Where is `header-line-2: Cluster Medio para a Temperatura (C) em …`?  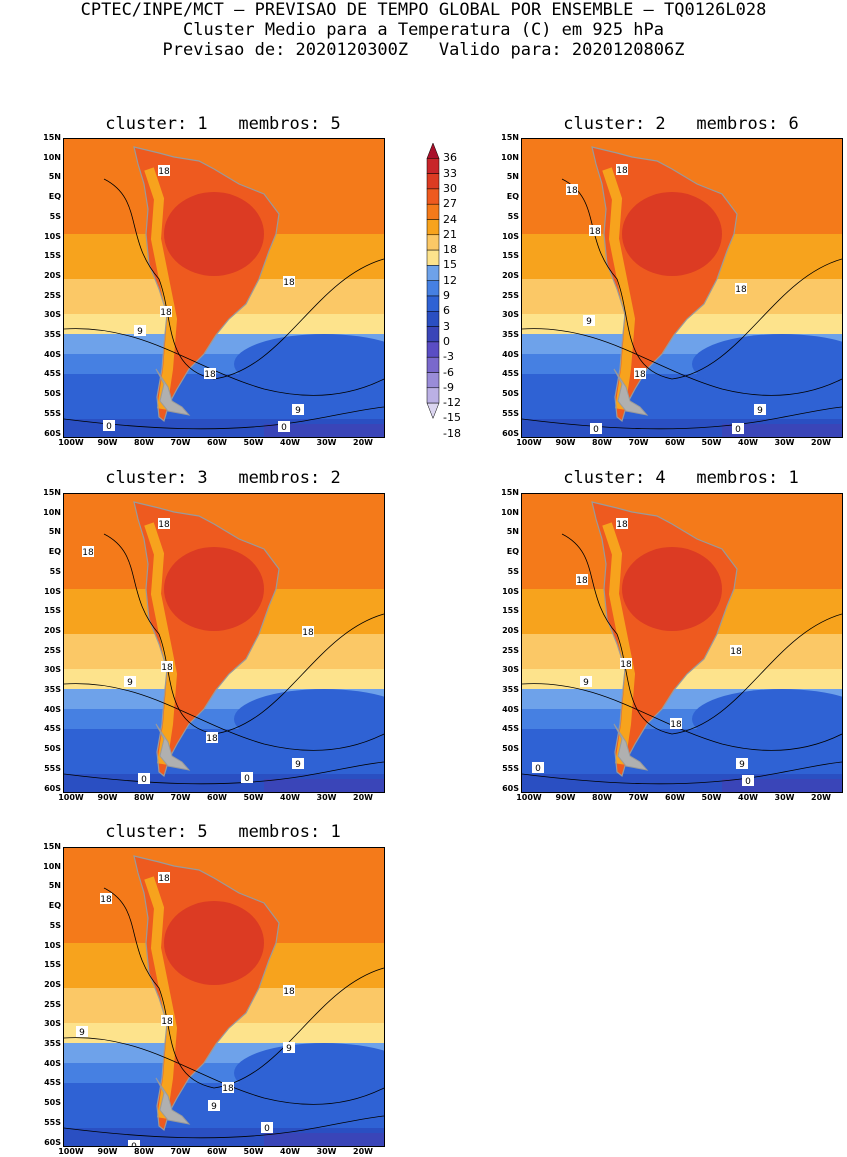 header-line-2: Cluster Medio para a Temperatura (C) em … is located at coordinates (423, 30).